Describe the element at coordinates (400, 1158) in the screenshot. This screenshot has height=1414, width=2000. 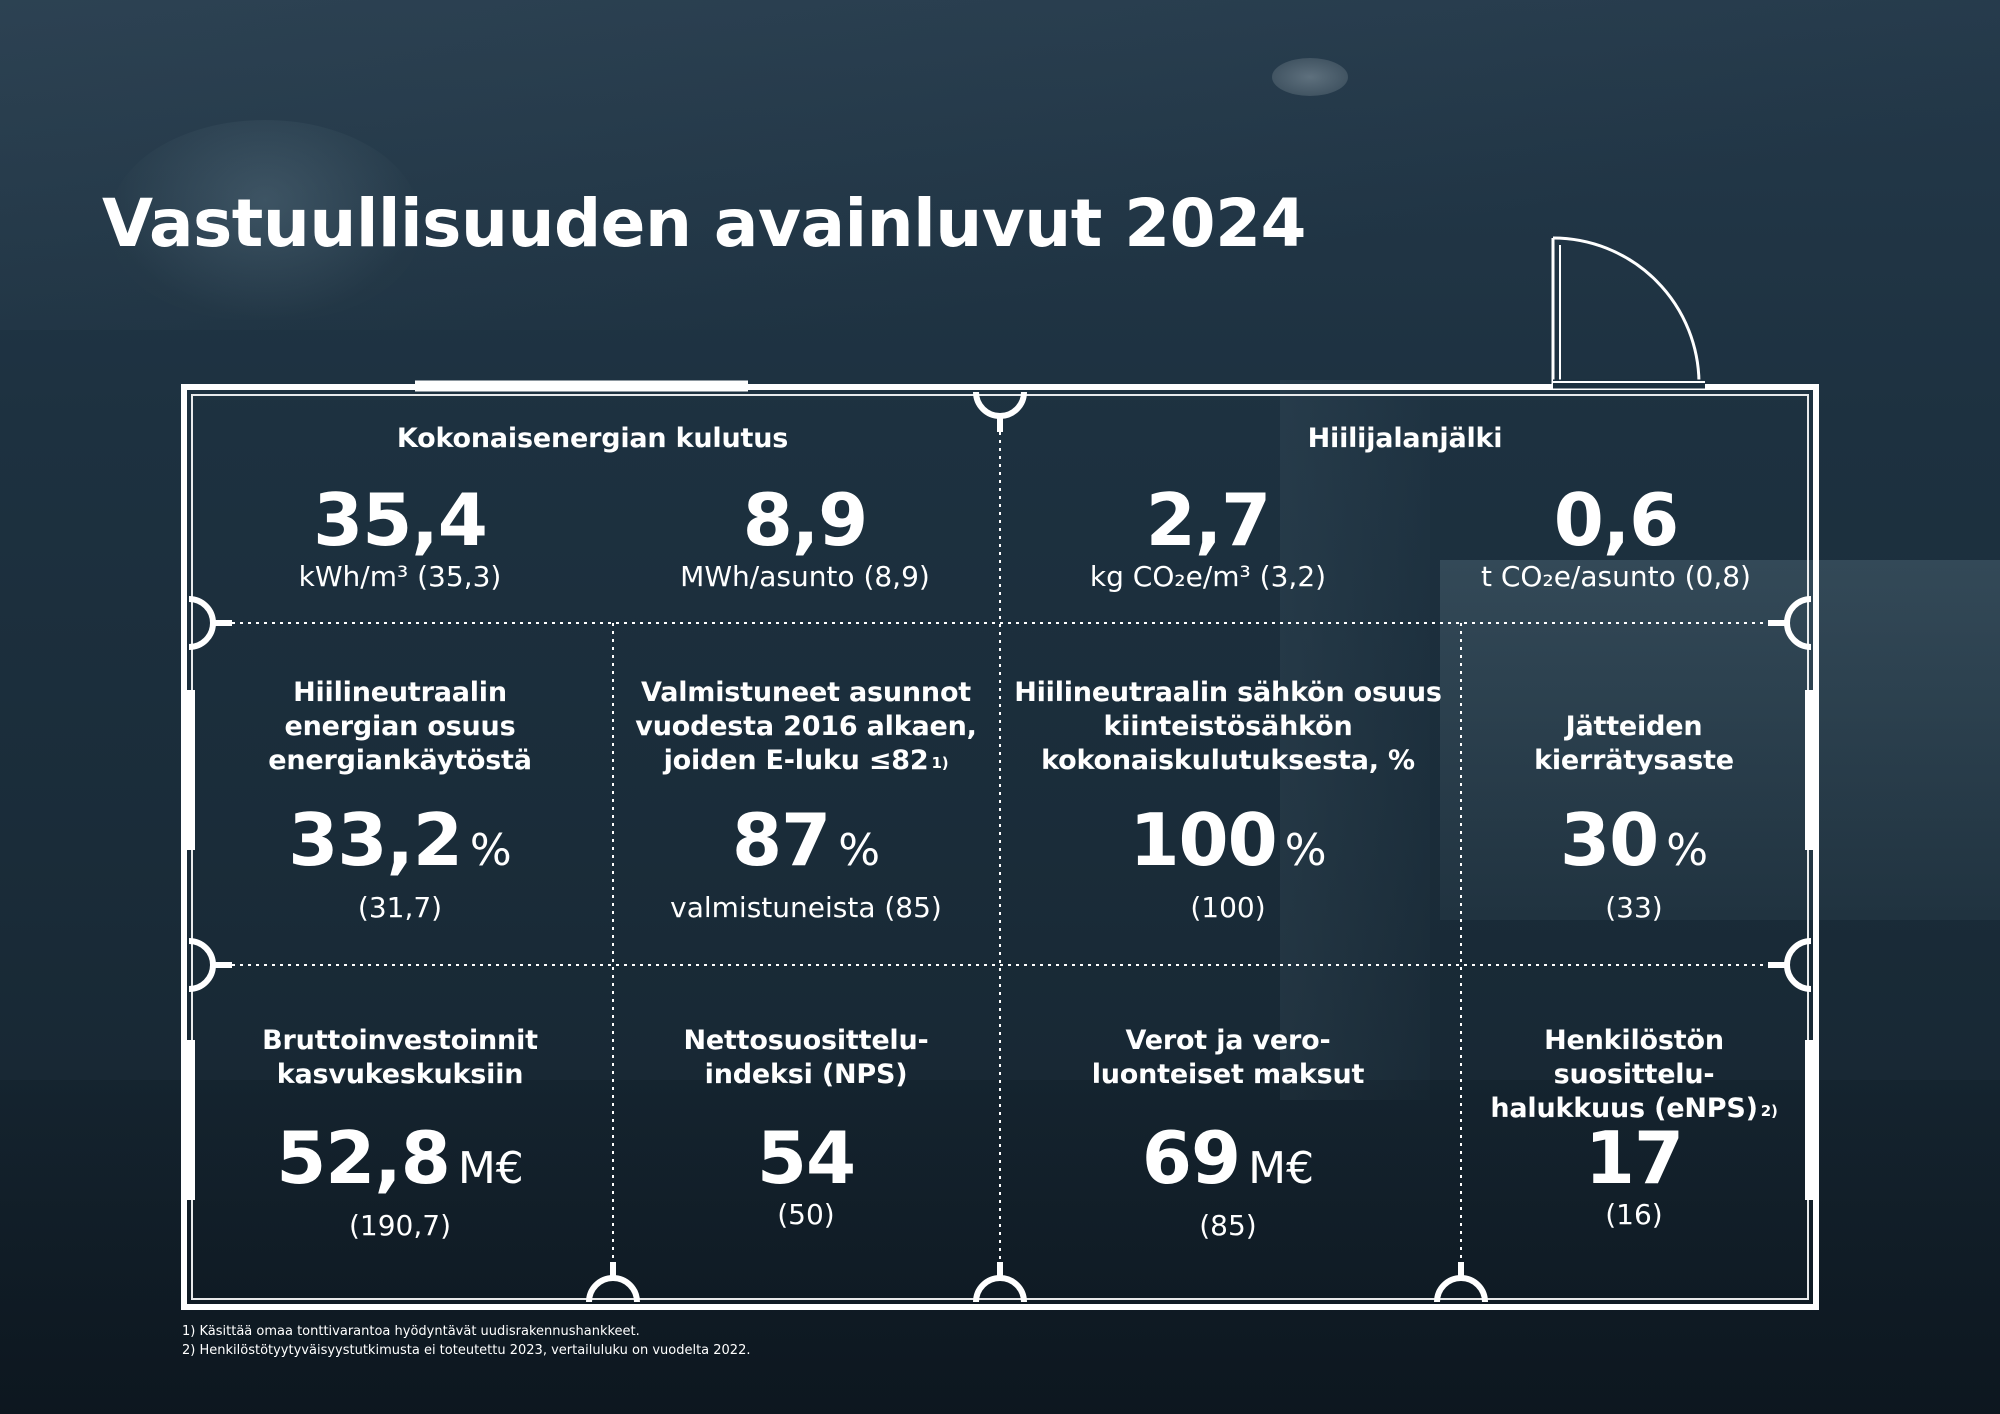
I see `metric-value: 52,8 M€` at that location.